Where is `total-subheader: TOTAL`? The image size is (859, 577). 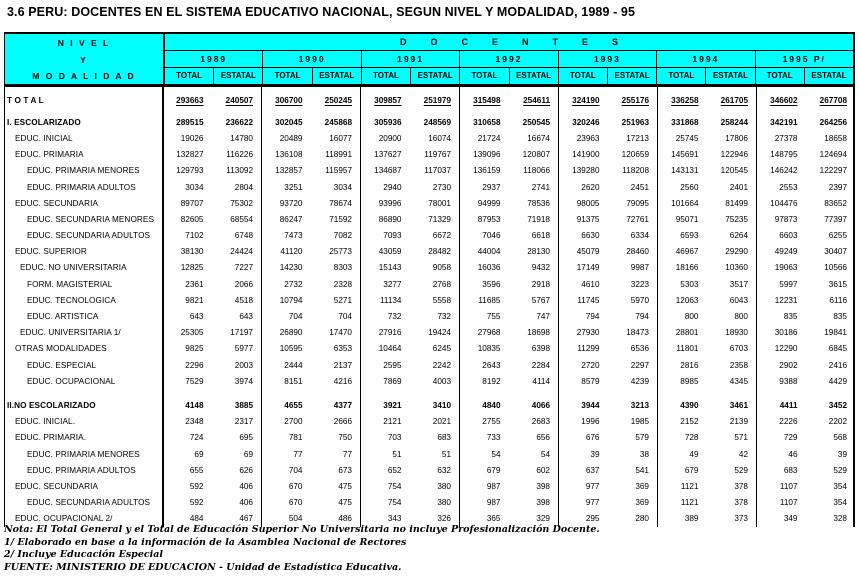 total-subheader: TOTAL is located at coordinates (288, 76).